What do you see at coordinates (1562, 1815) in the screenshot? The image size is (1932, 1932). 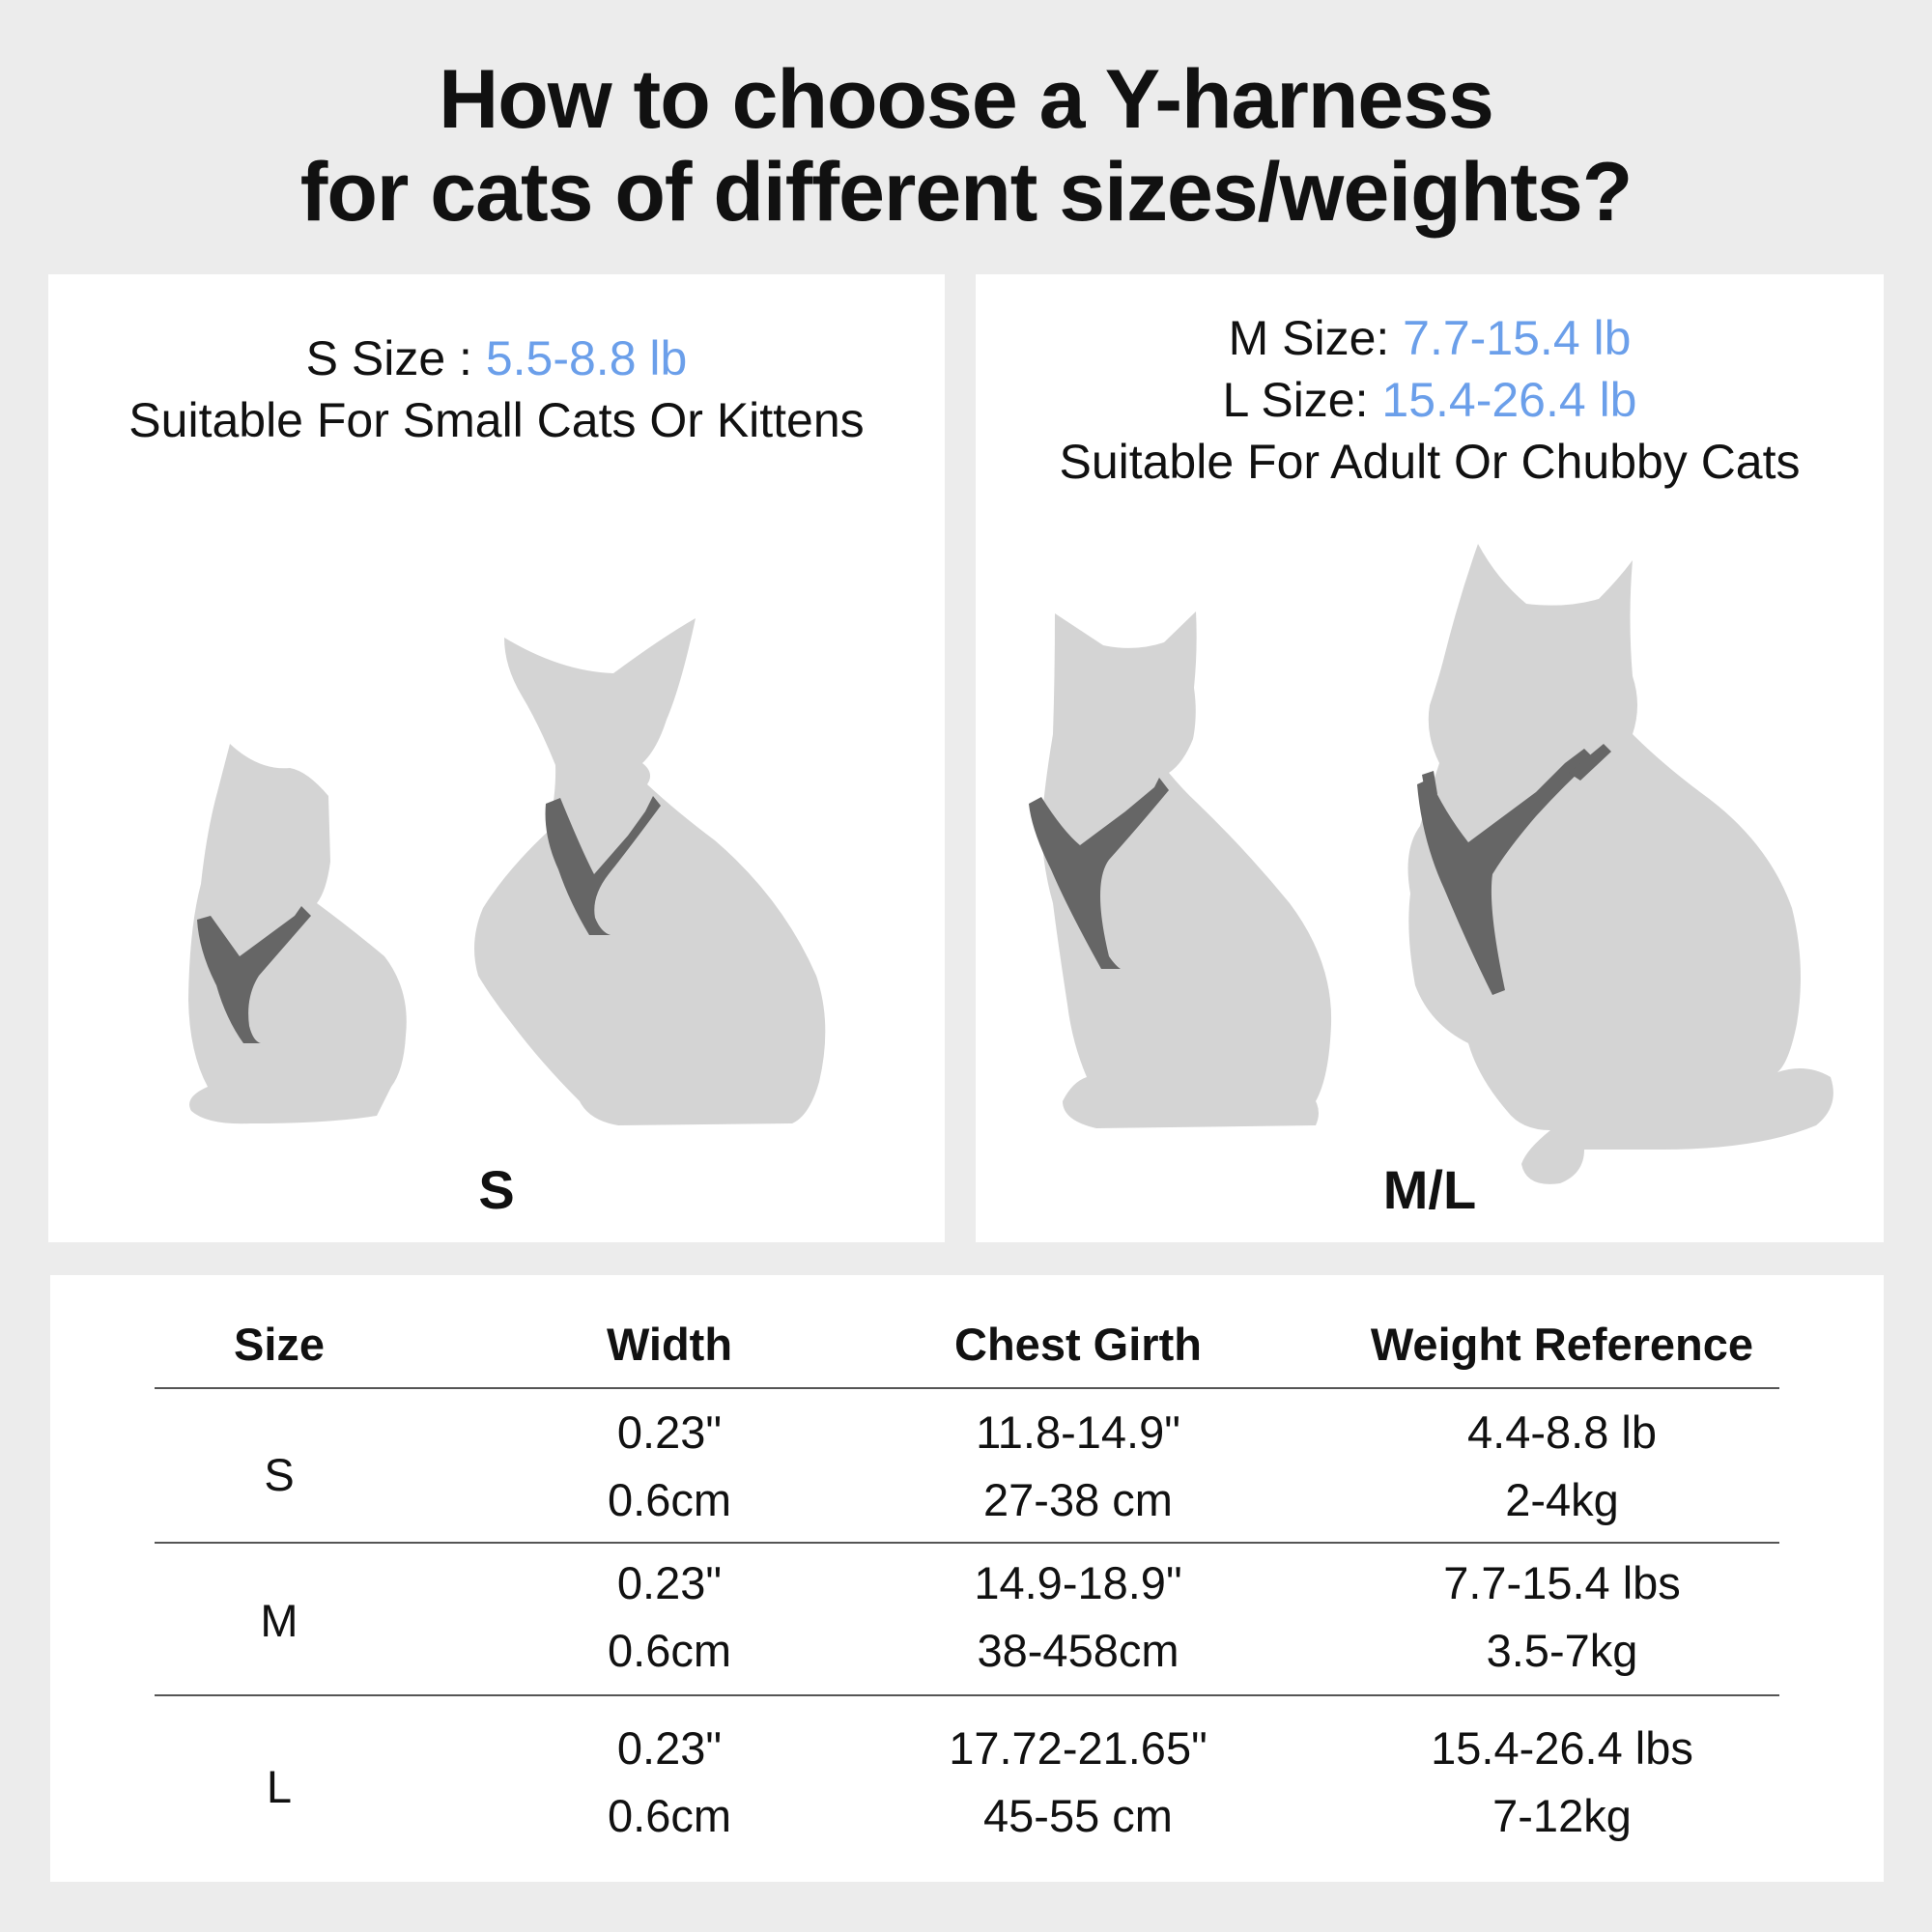 I see `weight-kg: 7-12kg` at bounding box center [1562, 1815].